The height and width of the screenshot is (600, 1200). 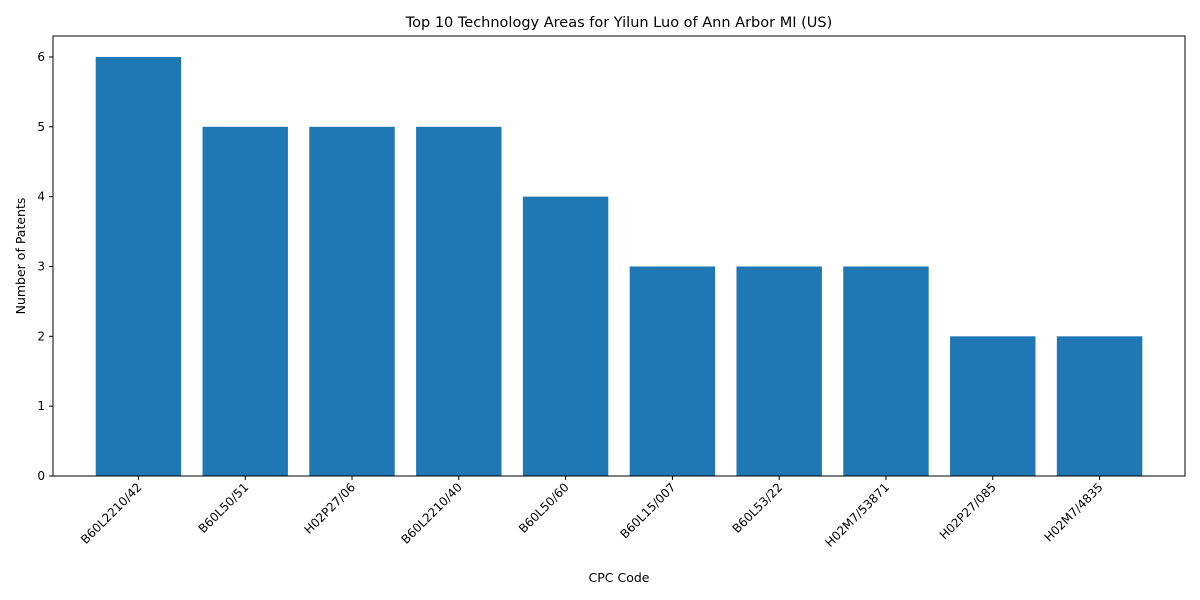 What do you see at coordinates (619, 577) in the screenshot?
I see `x-axis-label: CPC Code` at bounding box center [619, 577].